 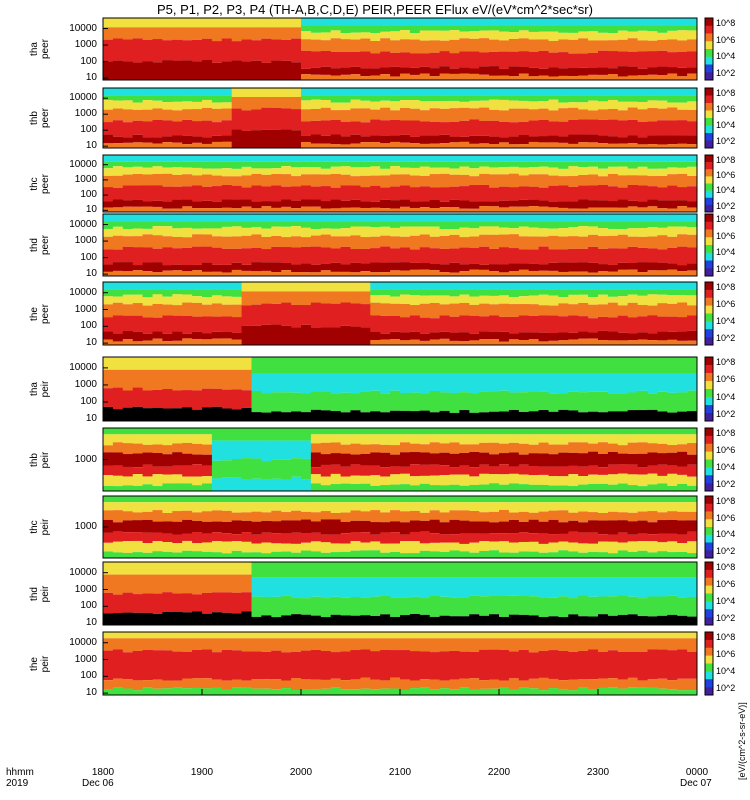 What do you see at coordinates (726, 637) in the screenshot?
I see `colorbar-tick-label: 10^8` at bounding box center [726, 637].